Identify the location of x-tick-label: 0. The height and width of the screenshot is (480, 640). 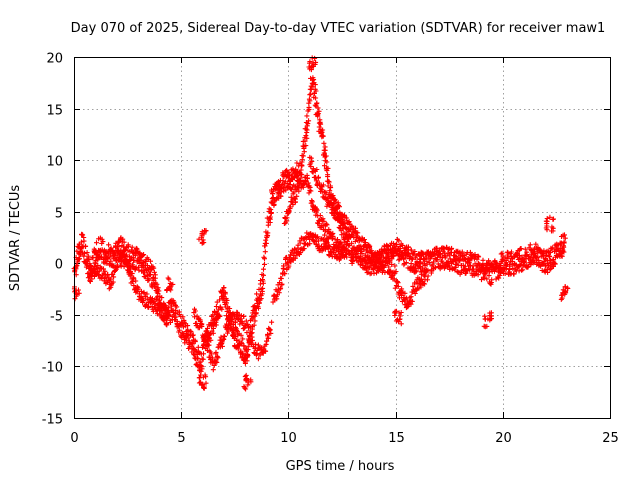
(74, 438).